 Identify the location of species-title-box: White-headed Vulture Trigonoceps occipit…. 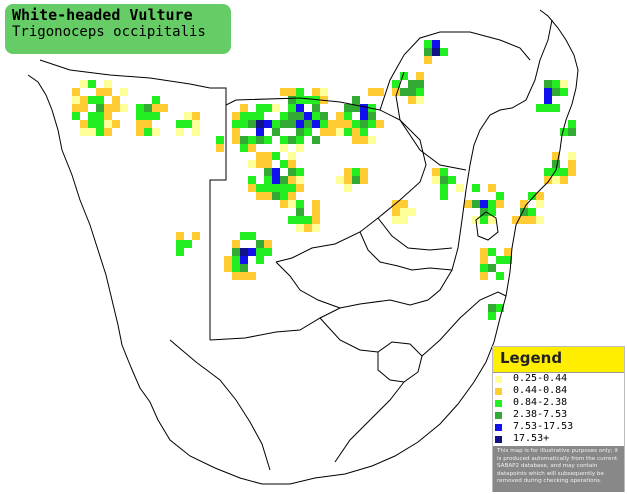
(118, 29).